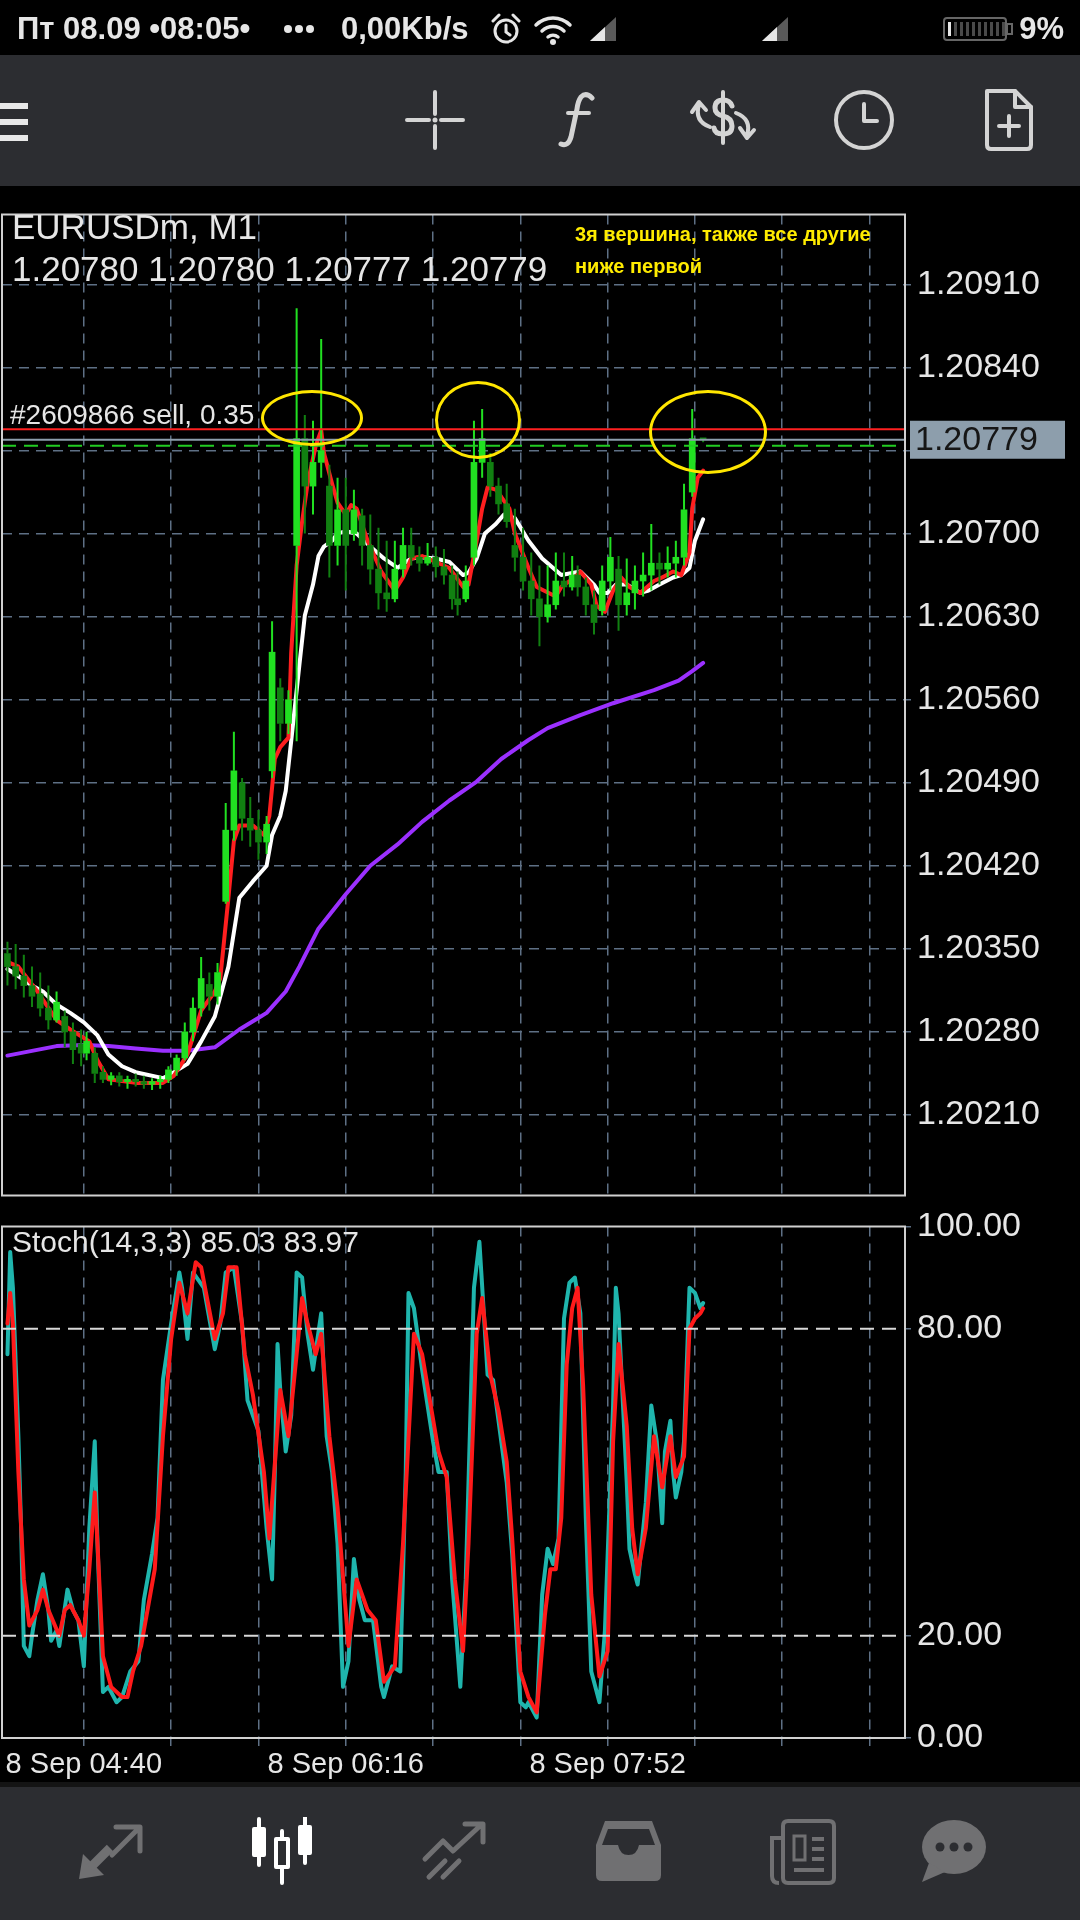  What do you see at coordinates (84, 1763) in the screenshot?
I see `x-tick-label: 8 Sep 04:40` at bounding box center [84, 1763].